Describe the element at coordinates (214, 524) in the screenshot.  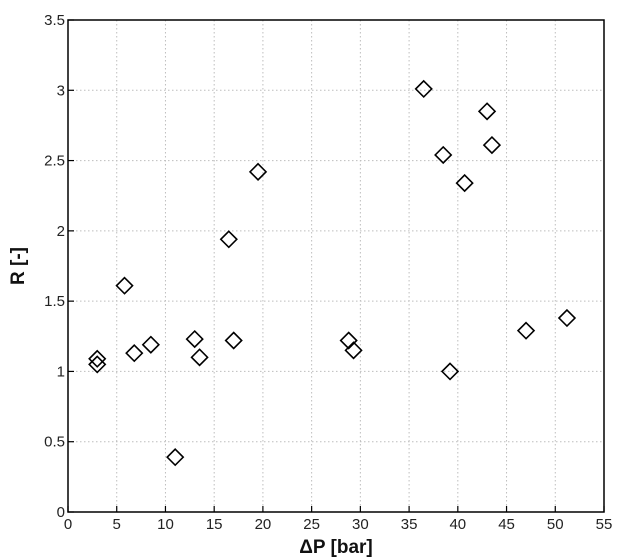
I see `x-tick-label: 15` at that location.